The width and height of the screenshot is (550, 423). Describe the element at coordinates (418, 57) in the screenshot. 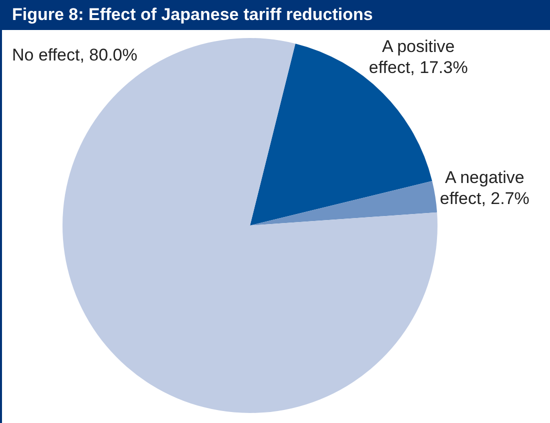

I see `slice-label: A positive effect, 17.3%` at that location.